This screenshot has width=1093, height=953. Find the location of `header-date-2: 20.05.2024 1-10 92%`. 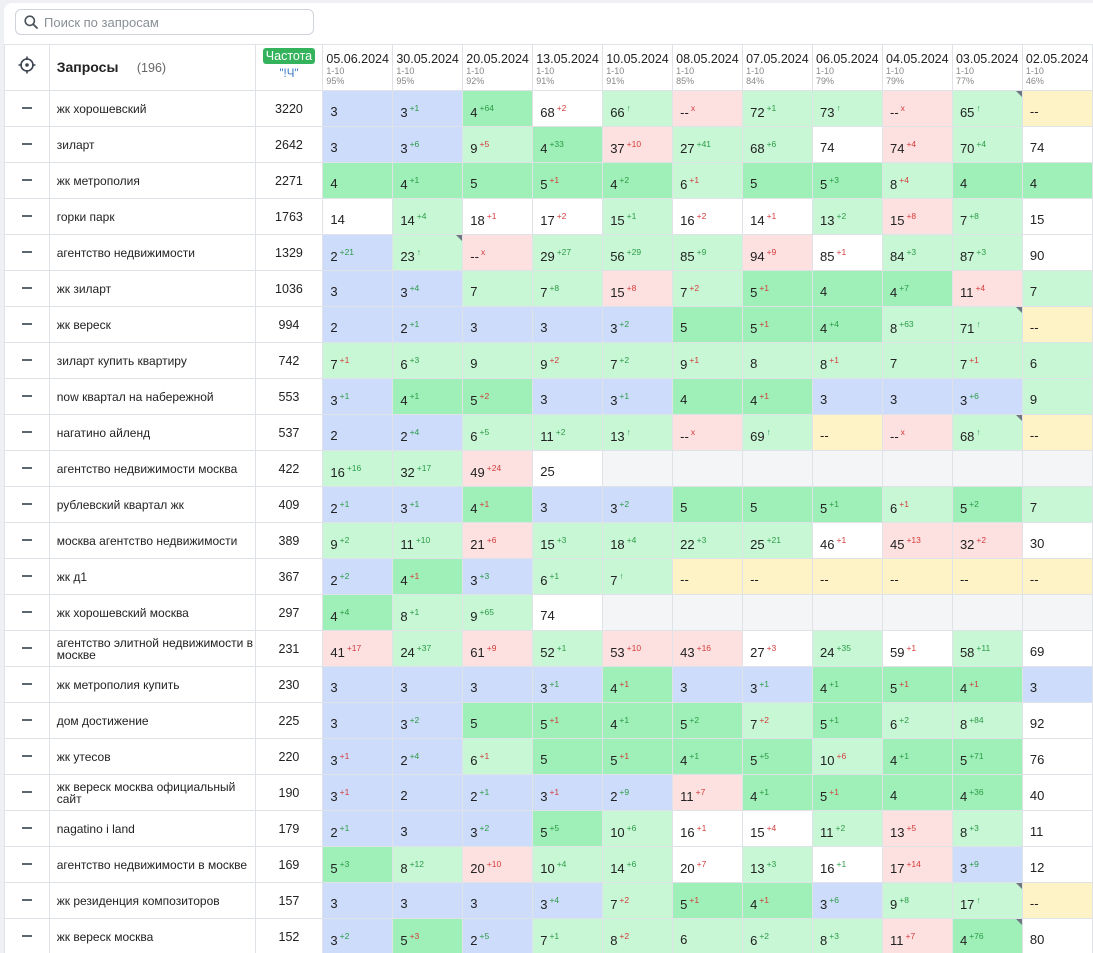

header-date-2: 20.05.2024 1-10 92% is located at coordinates (498, 67).